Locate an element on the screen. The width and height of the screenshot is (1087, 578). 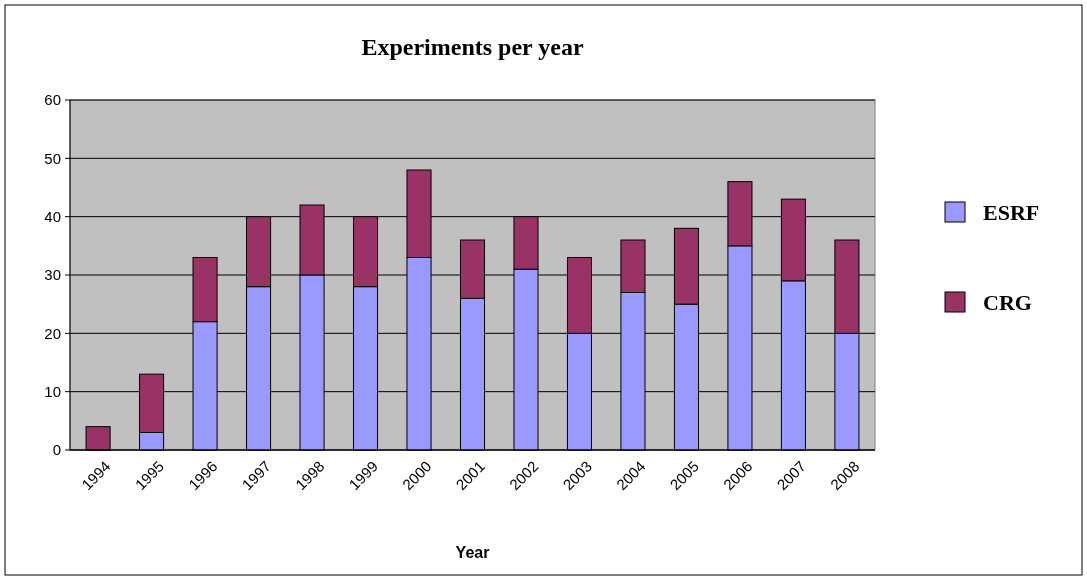
y-tick-label: 20 is located at coordinates (52, 333).